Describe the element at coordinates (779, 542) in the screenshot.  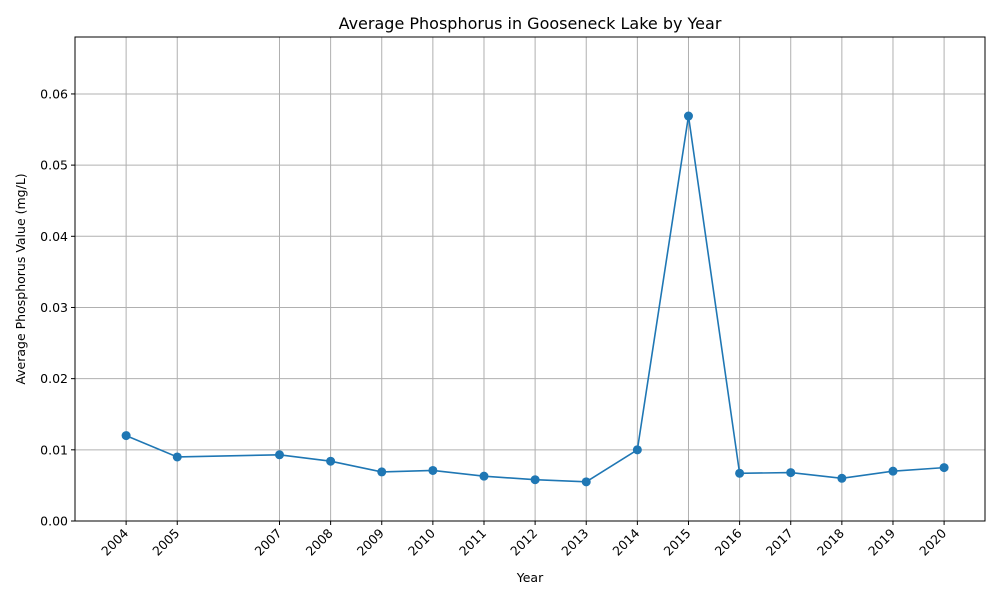
I see `x-tick-label: 2017` at that location.